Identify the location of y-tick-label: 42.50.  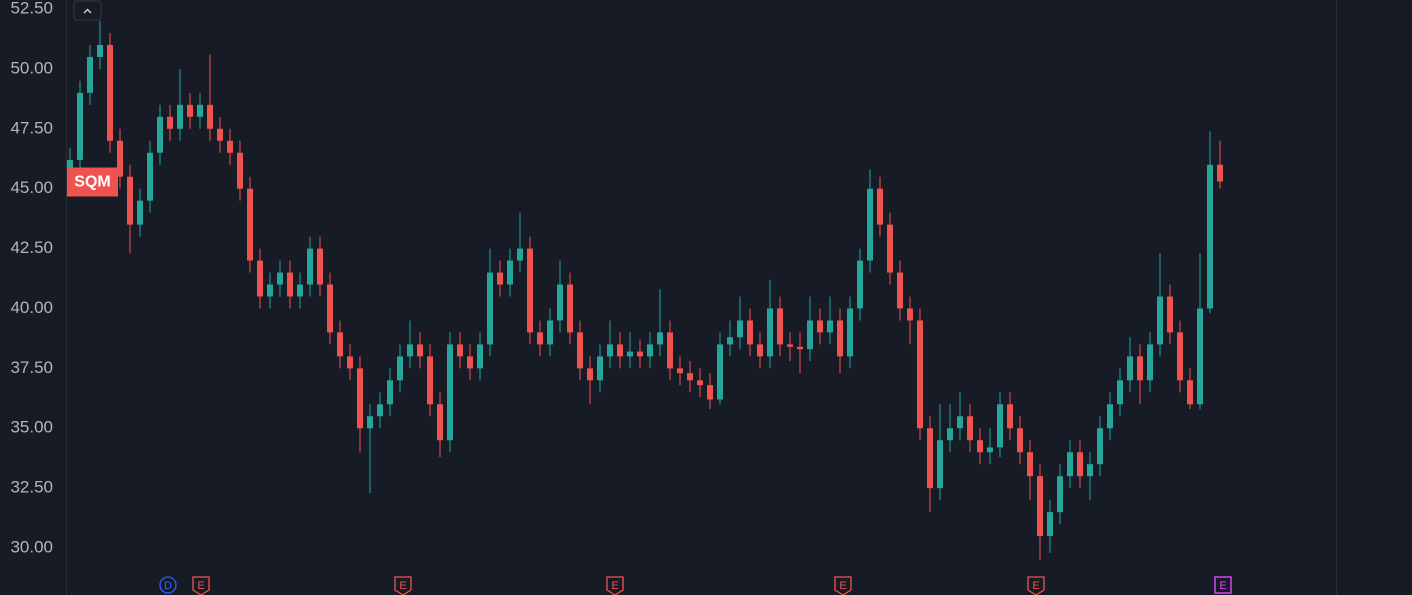
(31, 247).